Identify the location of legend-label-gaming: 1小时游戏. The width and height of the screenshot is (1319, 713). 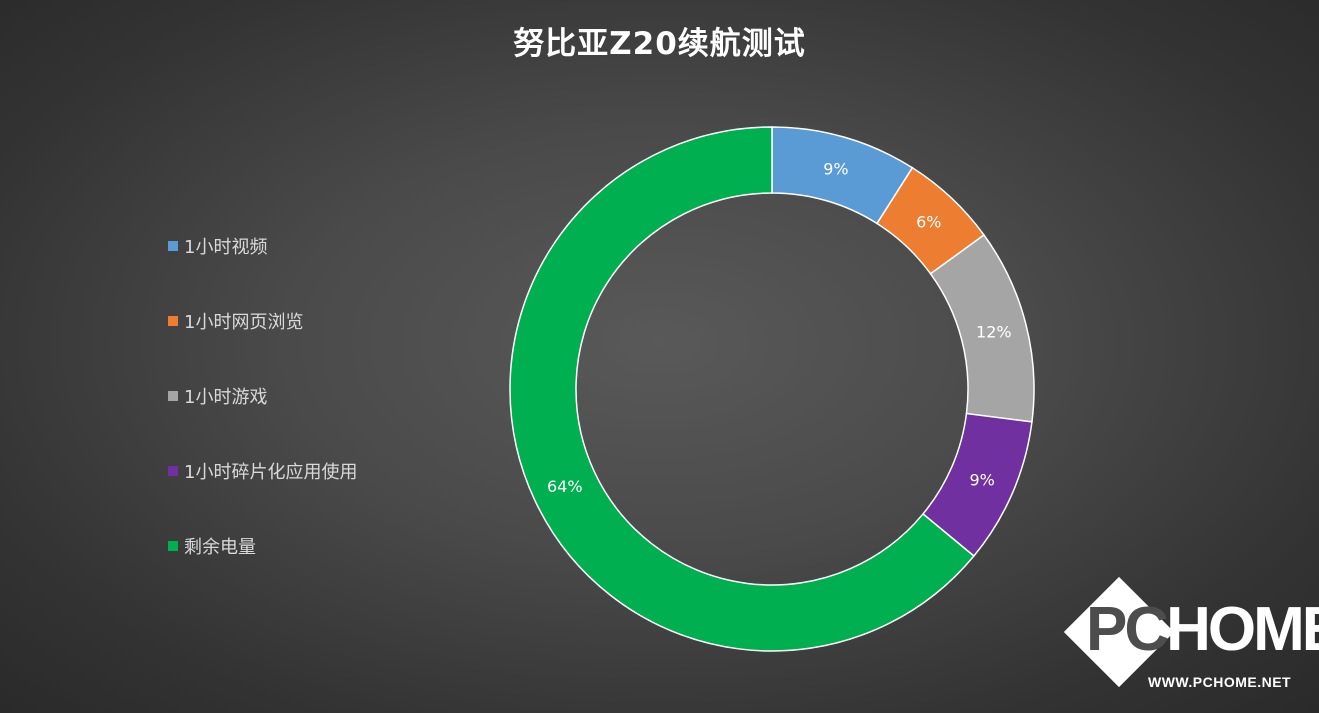
(226, 397).